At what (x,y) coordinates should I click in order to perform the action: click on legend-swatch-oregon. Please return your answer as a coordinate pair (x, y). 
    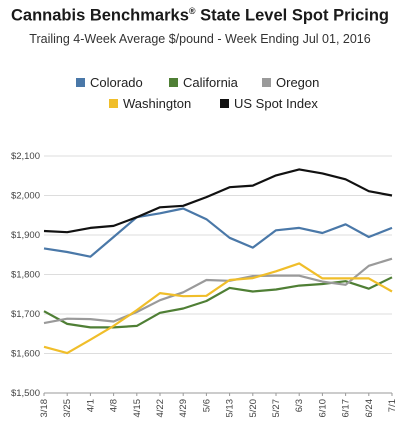
    Looking at the image, I should click on (266, 82).